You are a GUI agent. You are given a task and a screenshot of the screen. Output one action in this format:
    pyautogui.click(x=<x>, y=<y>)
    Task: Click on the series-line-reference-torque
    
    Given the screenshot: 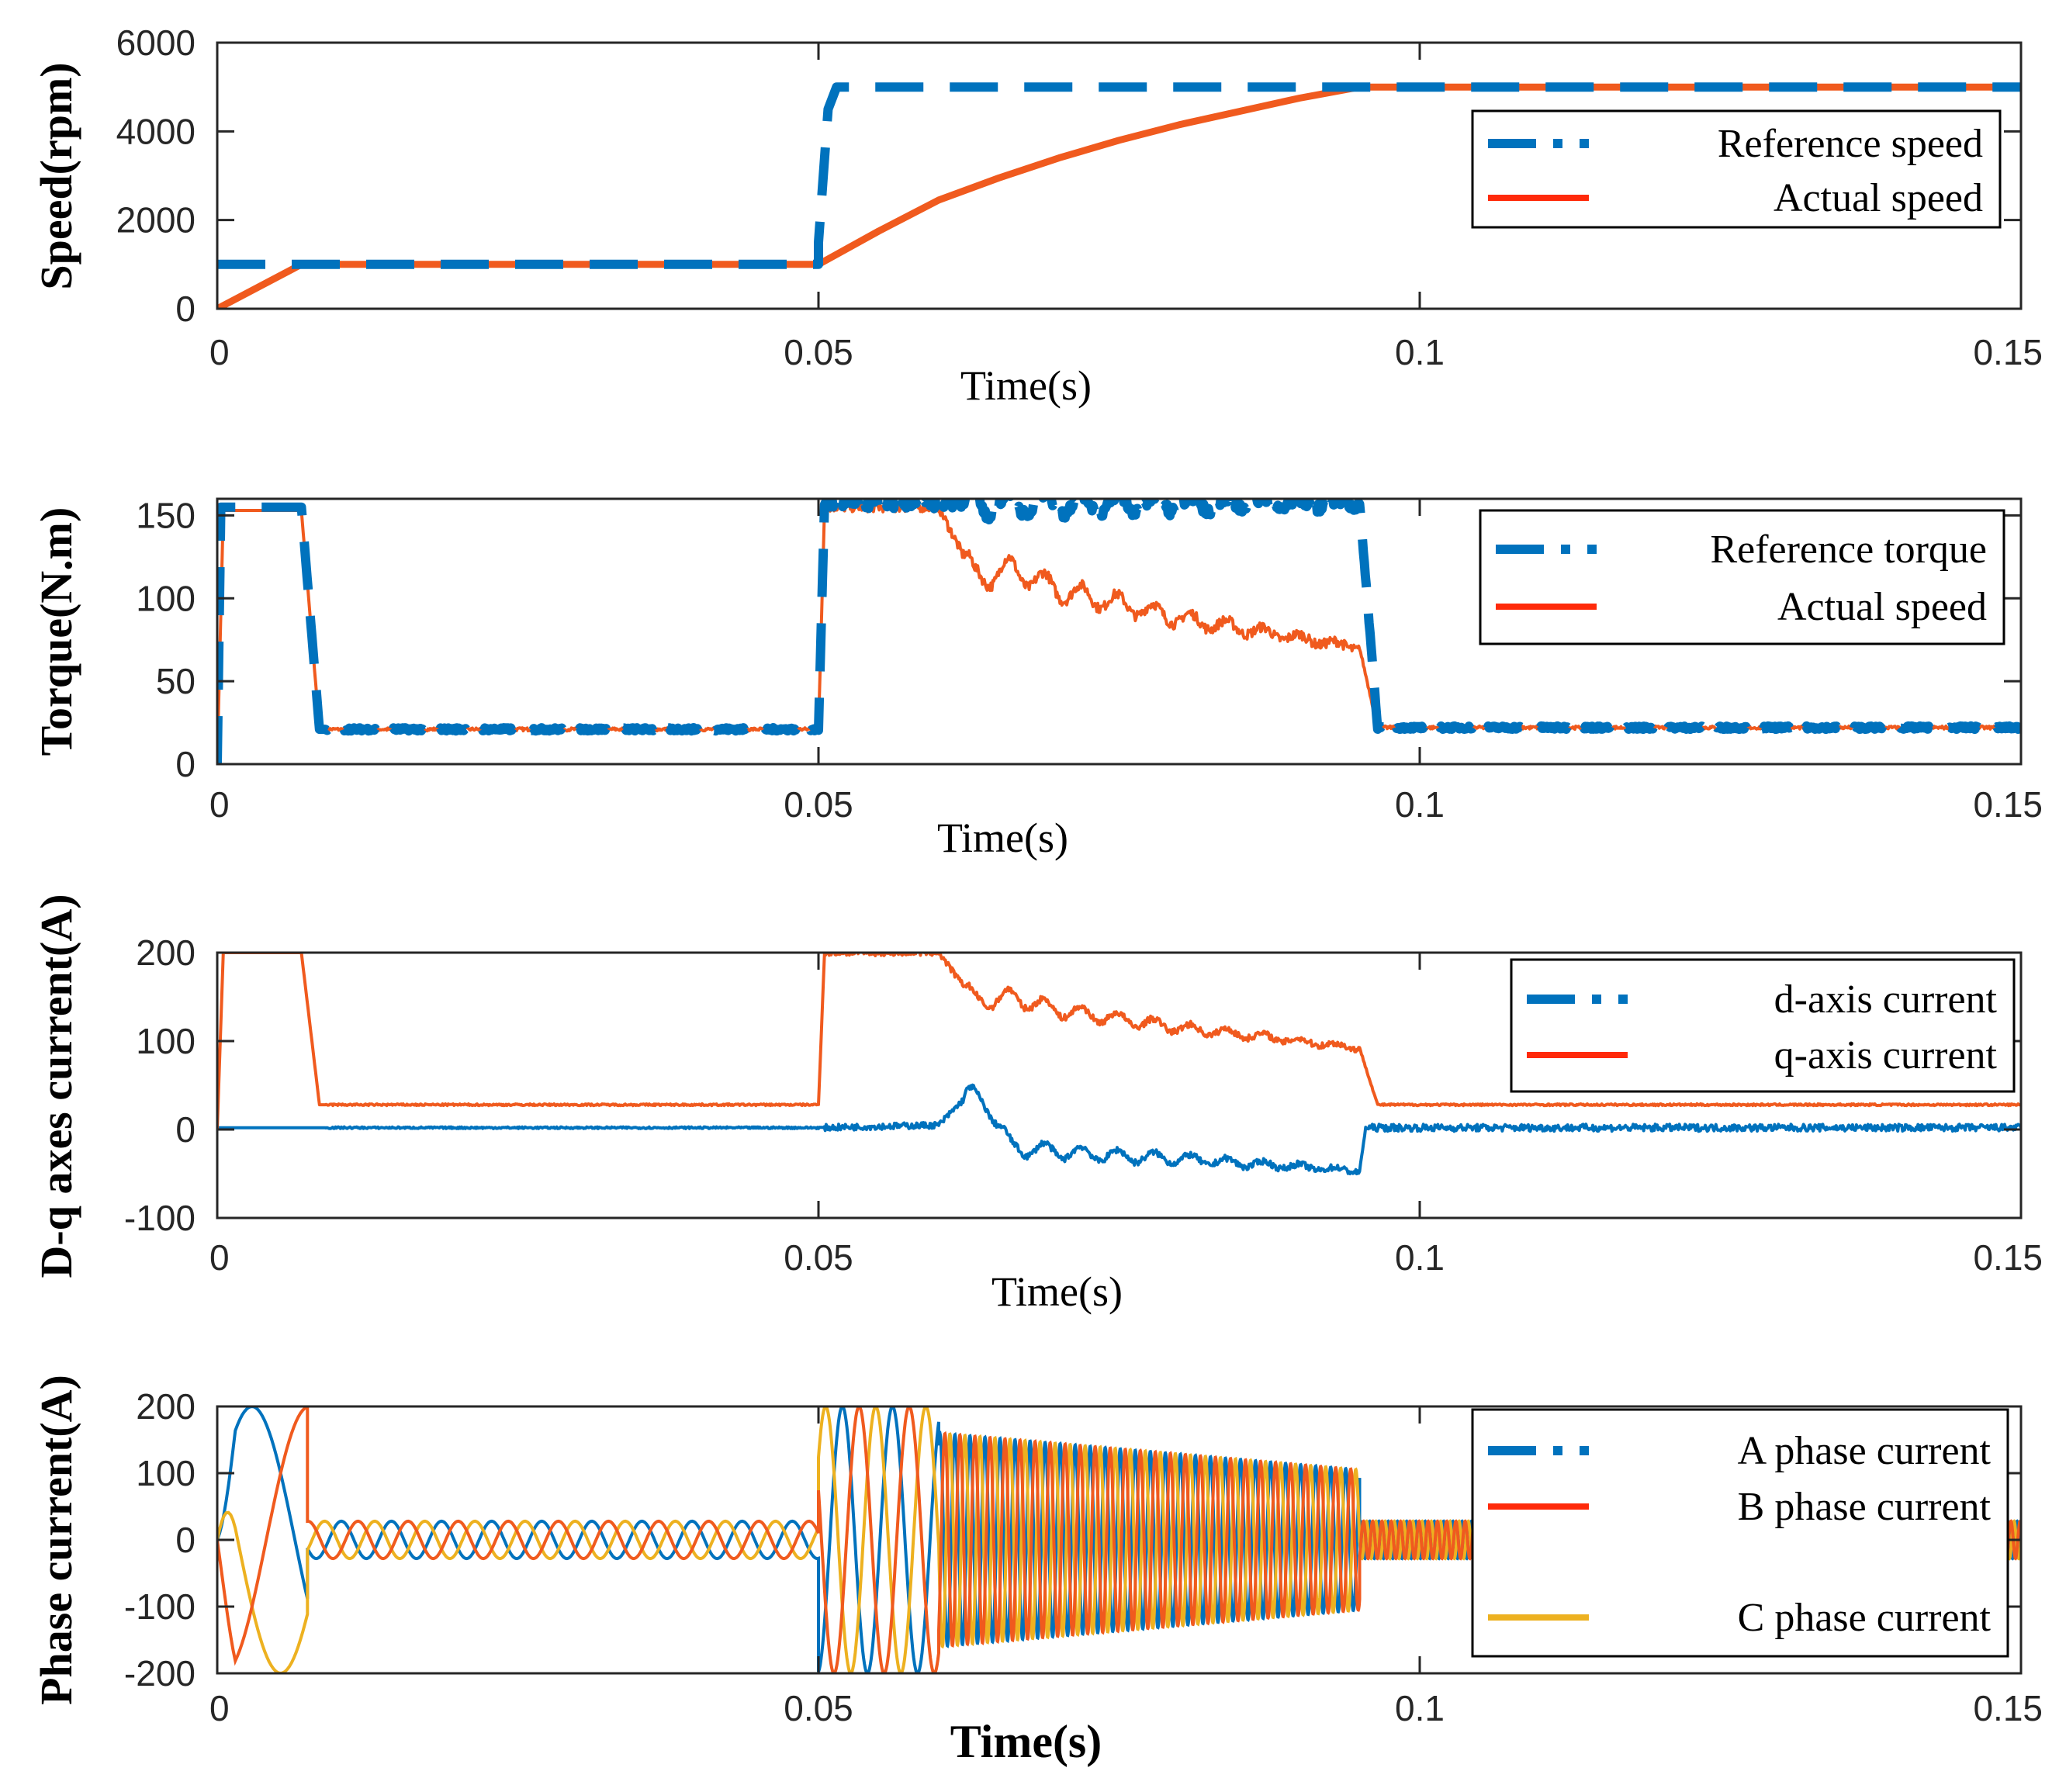 What is the action you would take?
    pyautogui.click(x=1119, y=631)
    